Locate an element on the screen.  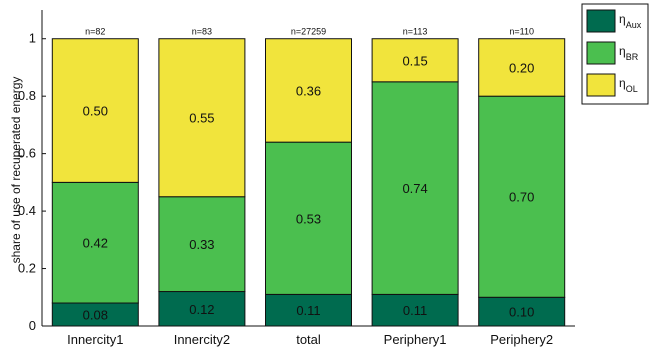
data-label: 0.12 is located at coordinates (201, 309).